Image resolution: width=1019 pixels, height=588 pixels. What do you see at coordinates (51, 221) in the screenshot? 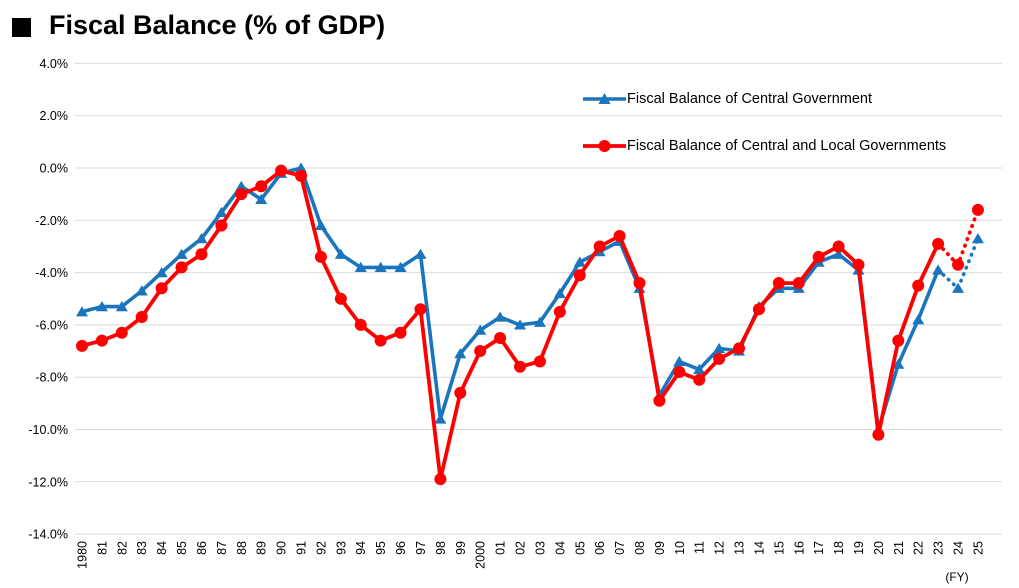
I see `y-axis-tick-label: -2.0%` at bounding box center [51, 221].